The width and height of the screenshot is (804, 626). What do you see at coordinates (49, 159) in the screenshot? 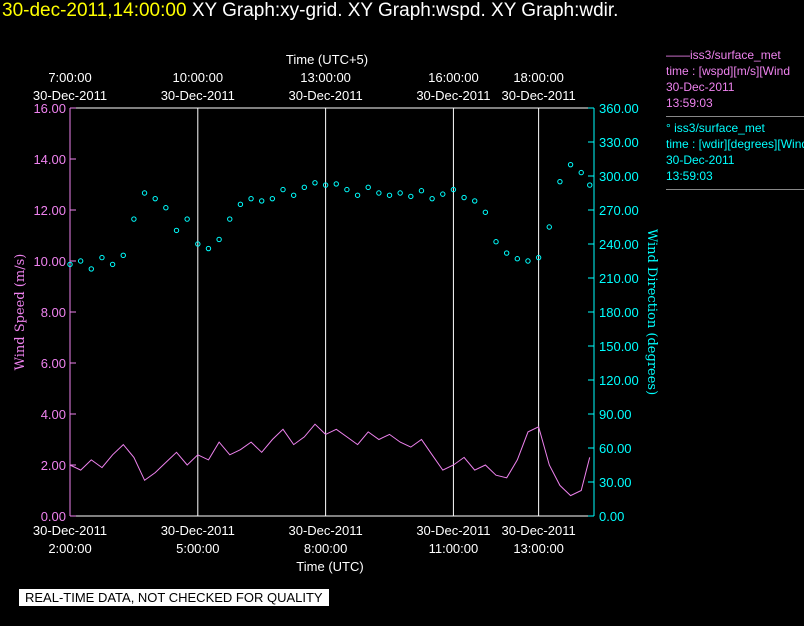
I see `y-left-tick-label: 14.00` at bounding box center [49, 159].